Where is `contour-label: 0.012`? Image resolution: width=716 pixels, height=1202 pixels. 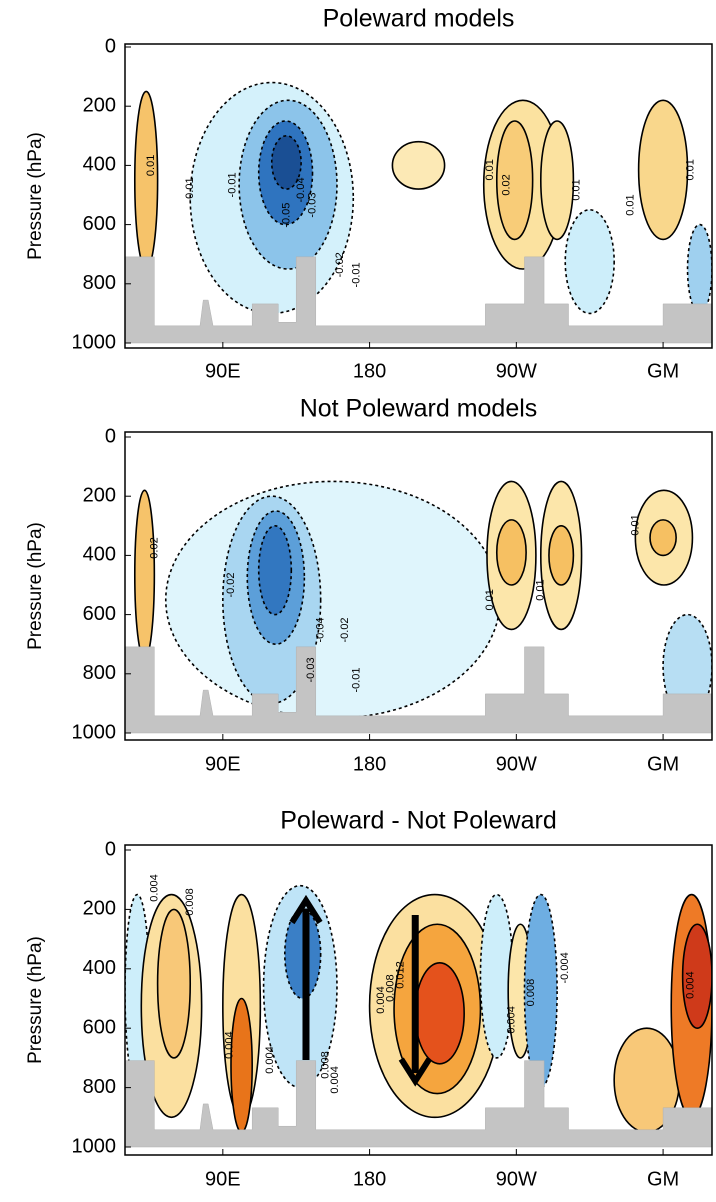
contour-label: 0.012 is located at coordinates (400, 975).